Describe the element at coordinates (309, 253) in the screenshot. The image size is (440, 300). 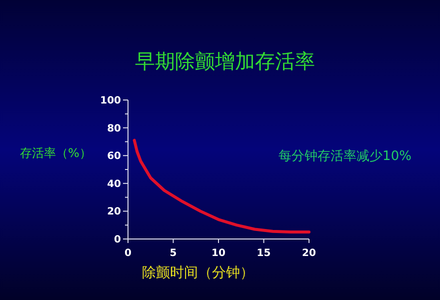
I see `x-tick-label: 20` at that location.